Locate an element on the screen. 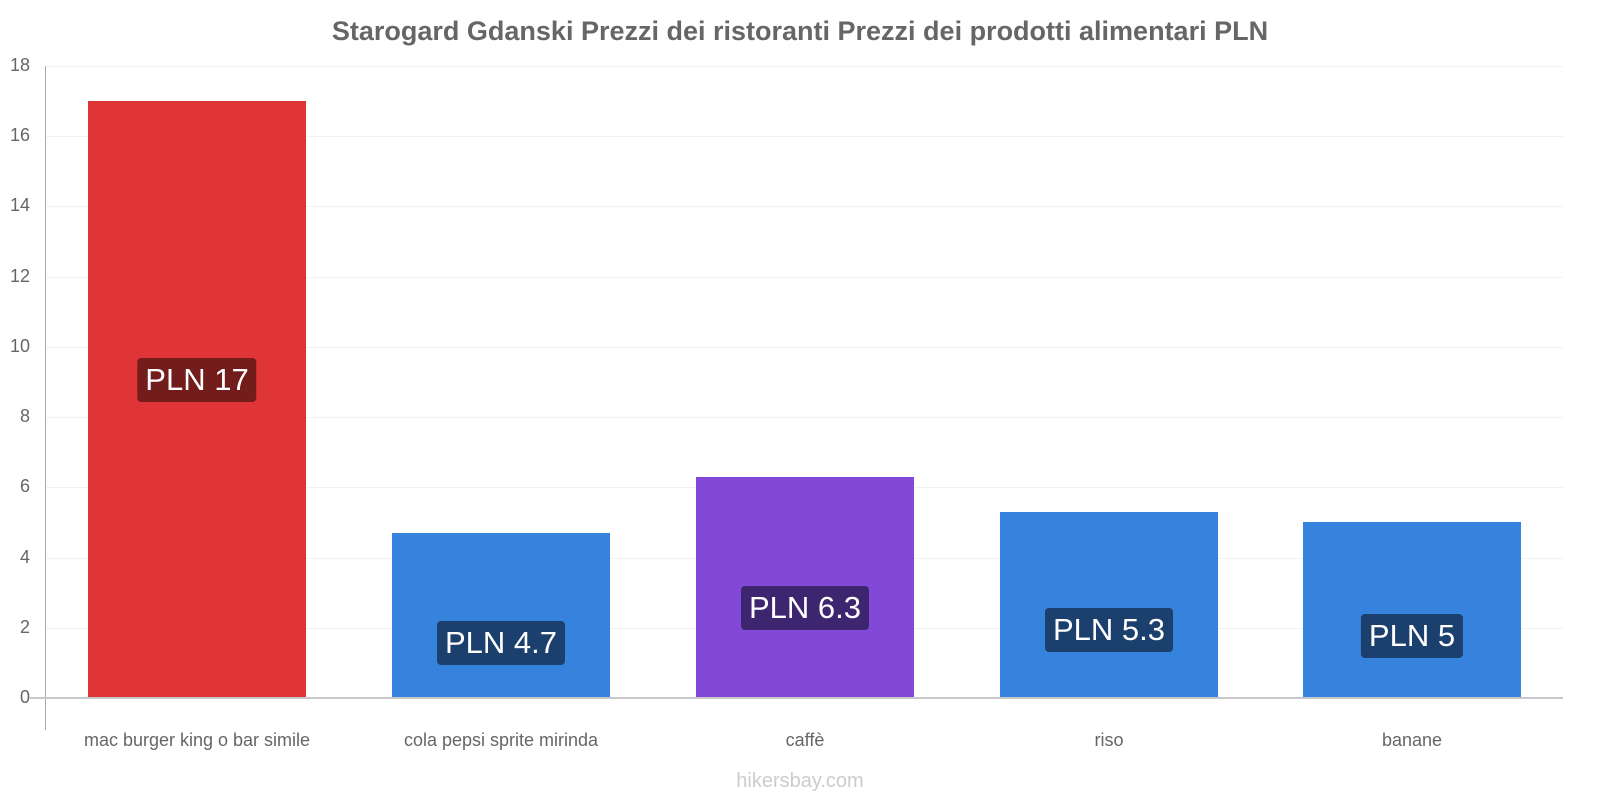  y-tick-label: 0 is located at coordinates (24, 697).